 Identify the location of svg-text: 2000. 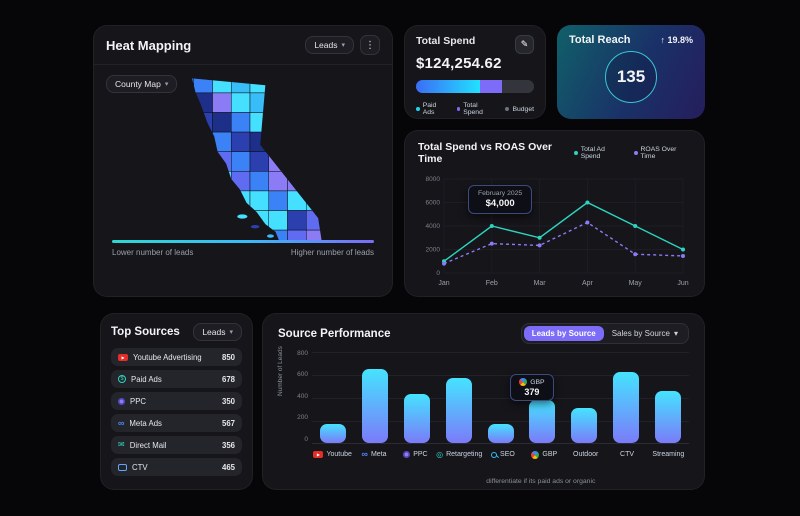
(433, 250).